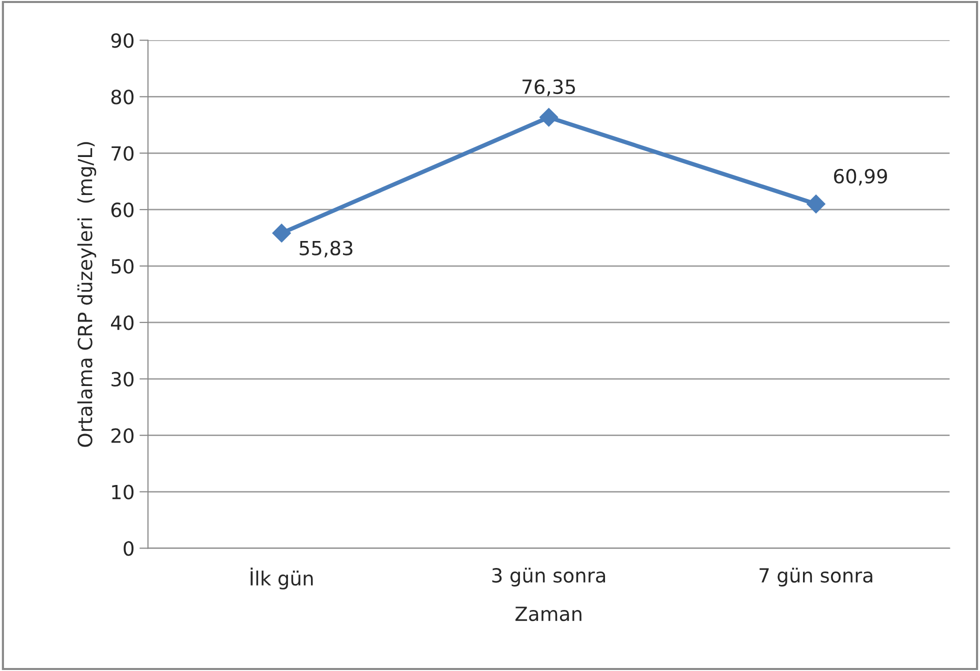  What do you see at coordinates (122, 322) in the screenshot?
I see `y-tick-label: 40` at bounding box center [122, 322].